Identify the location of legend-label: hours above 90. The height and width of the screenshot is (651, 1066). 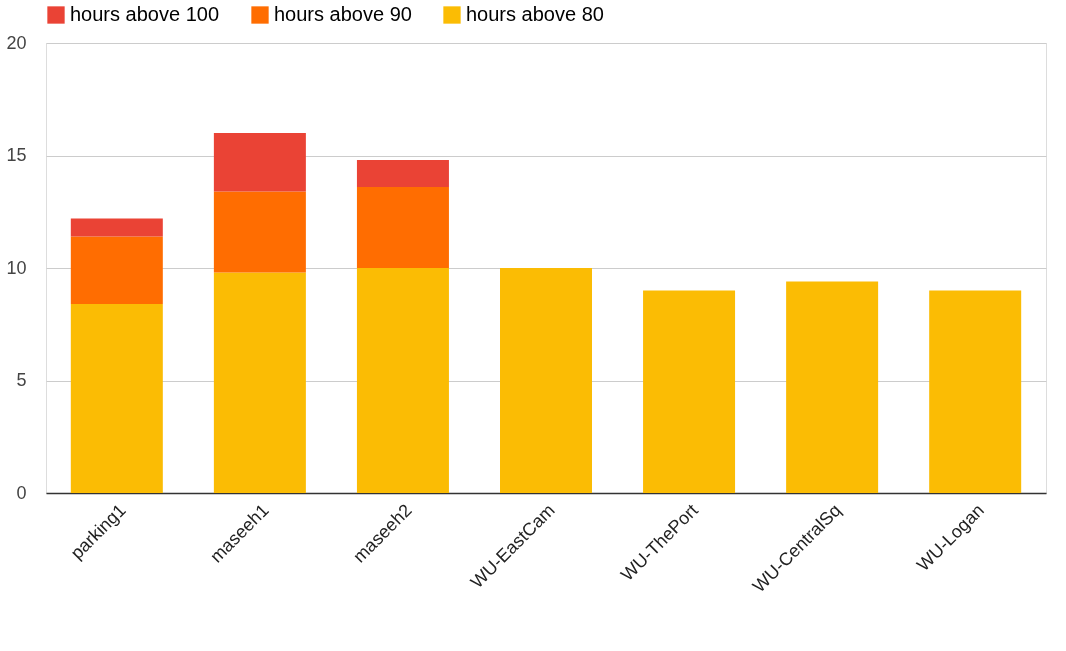
(343, 14).